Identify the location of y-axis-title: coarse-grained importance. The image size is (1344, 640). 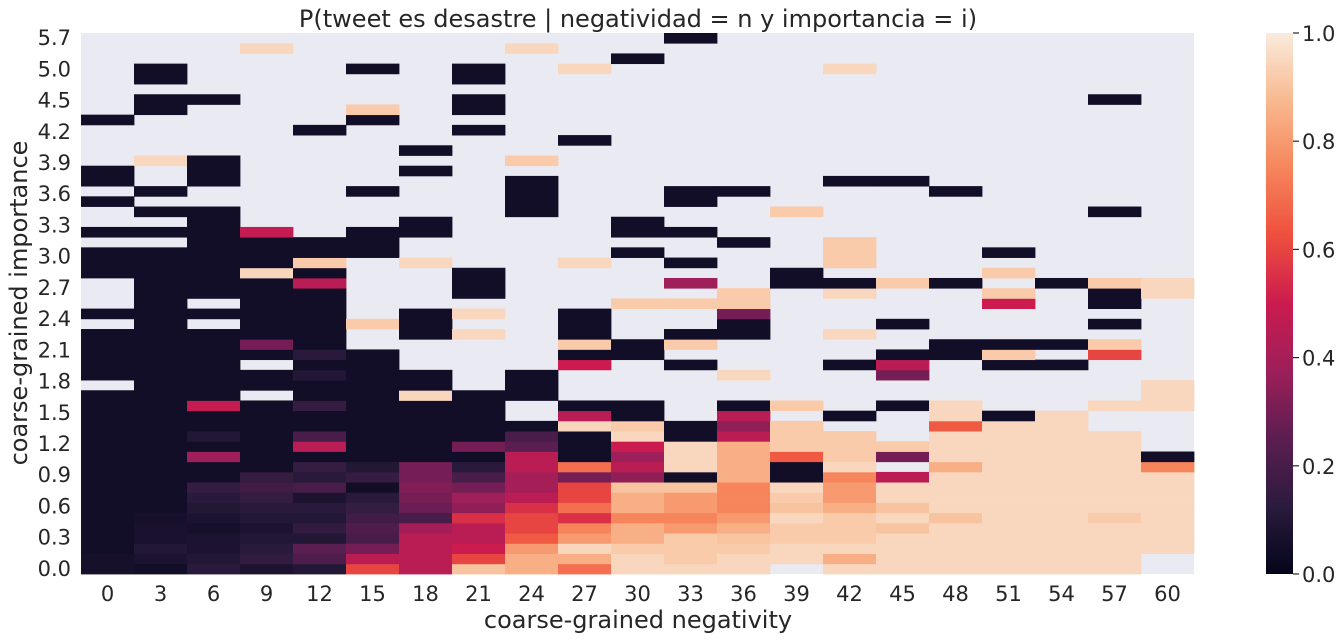
(19, 303).